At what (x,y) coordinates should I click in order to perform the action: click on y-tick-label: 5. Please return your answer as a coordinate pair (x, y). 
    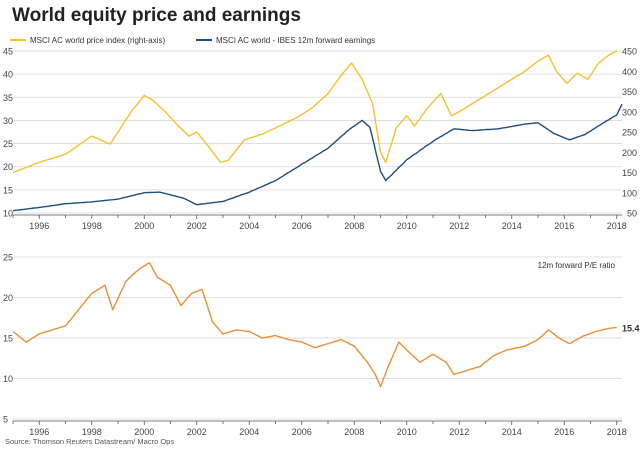
    Looking at the image, I should click on (5, 420).